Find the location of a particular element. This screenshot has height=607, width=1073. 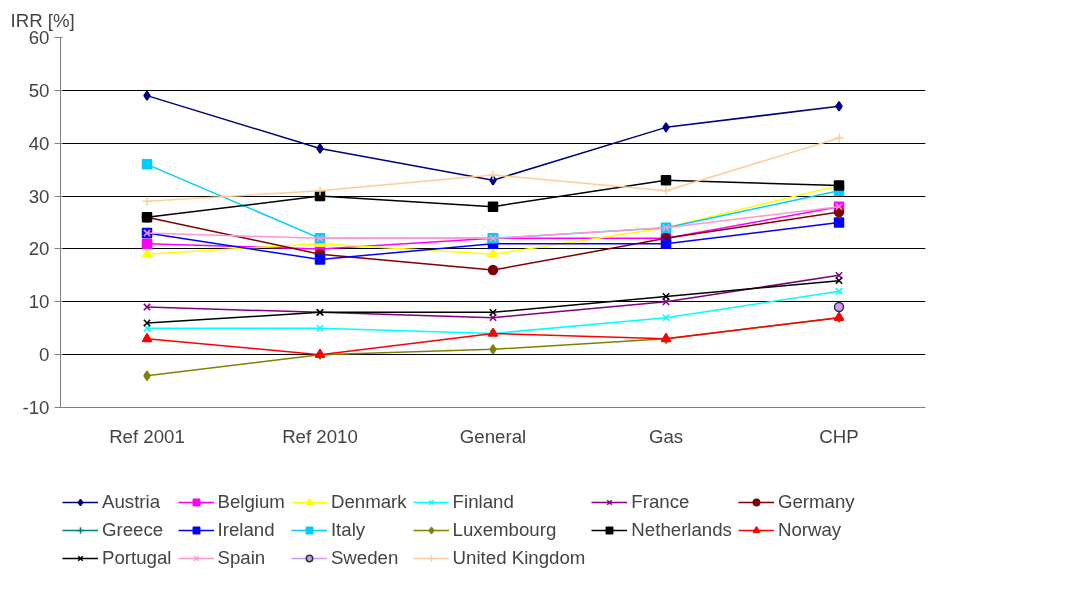

x-tick-label: CHP is located at coordinates (839, 436).